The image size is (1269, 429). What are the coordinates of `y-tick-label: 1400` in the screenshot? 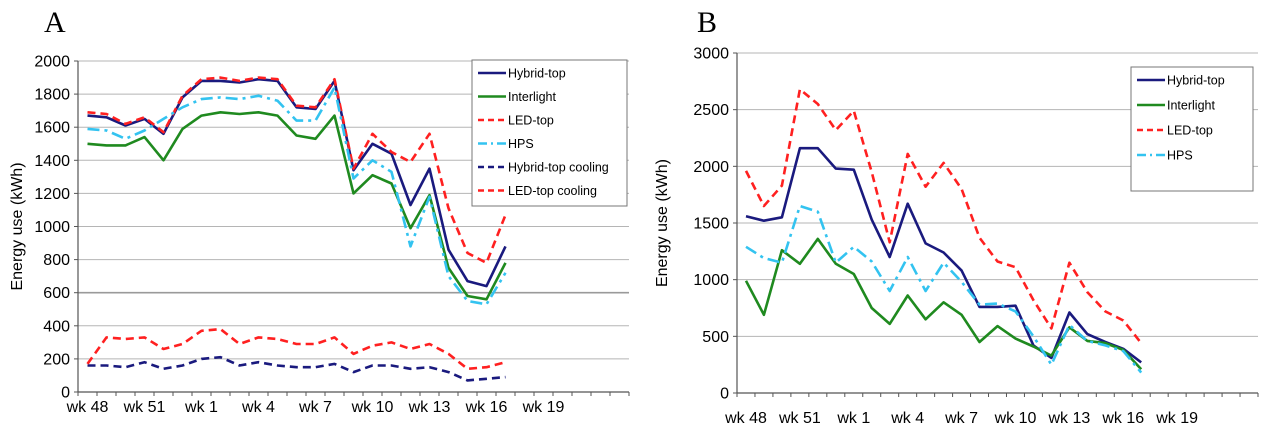 It's located at (52, 161).